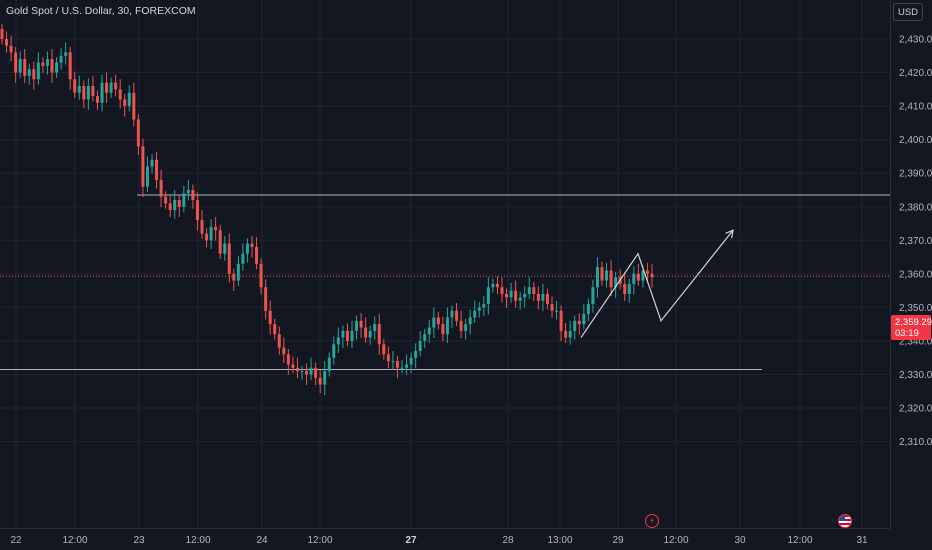  What do you see at coordinates (908, 12) in the screenshot?
I see `currency-button: USD` at bounding box center [908, 12].